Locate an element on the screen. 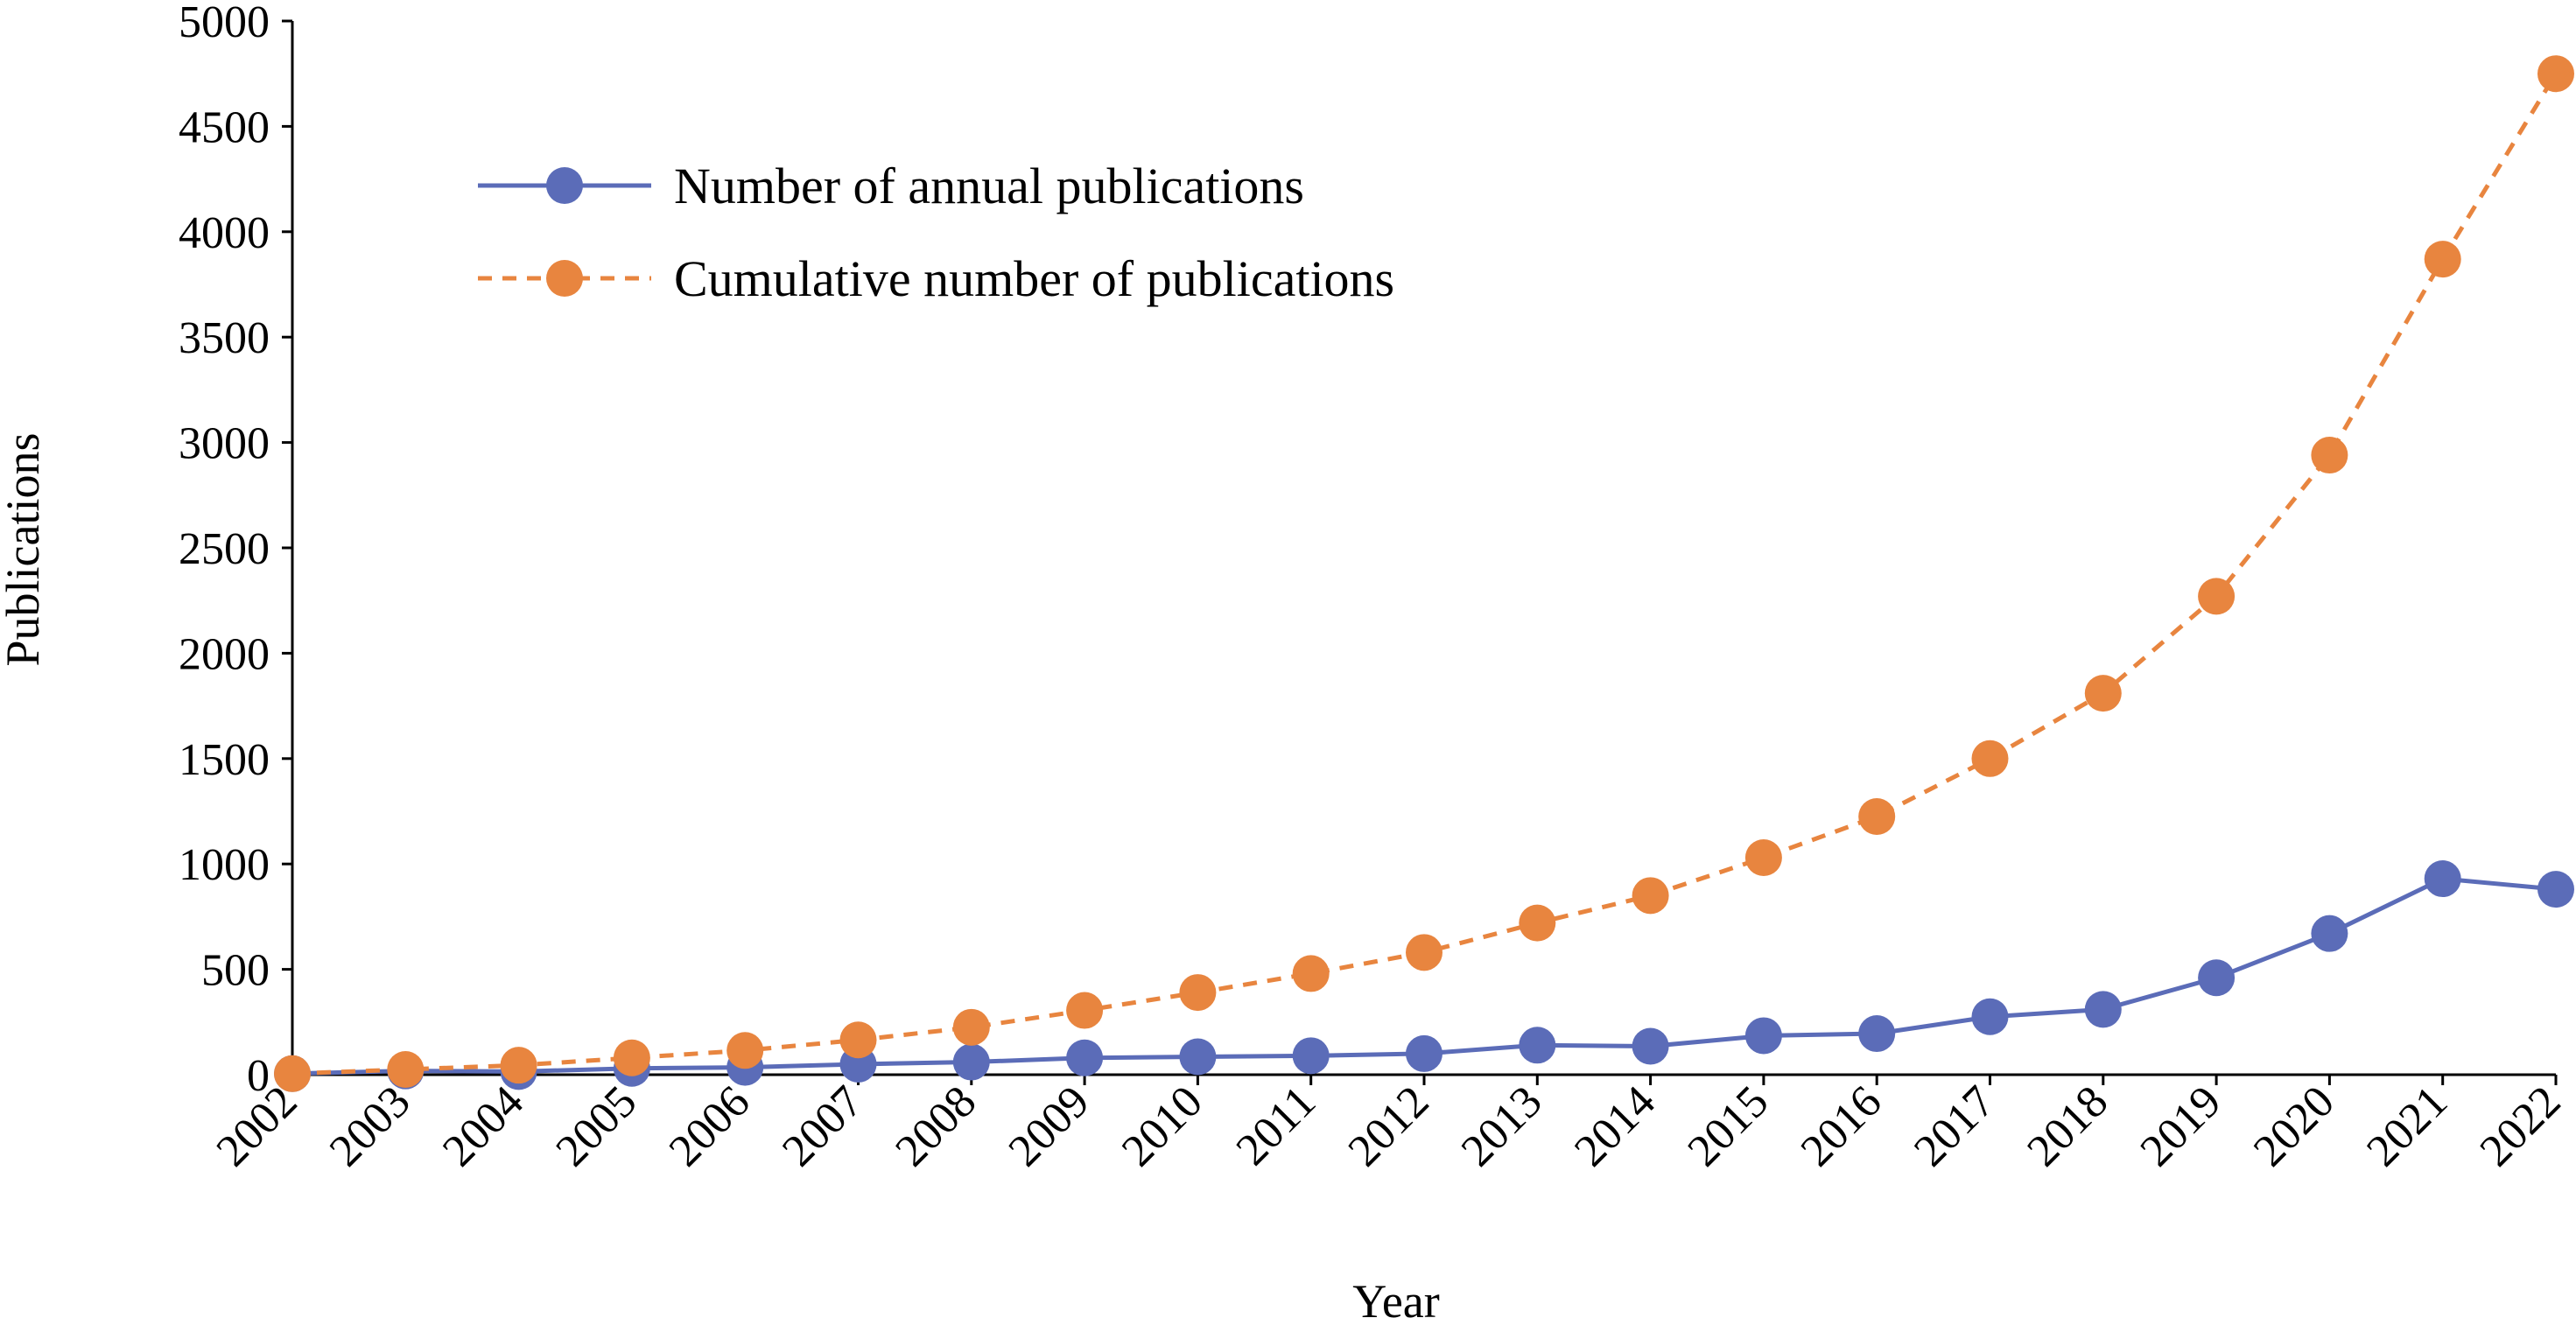  x-tick-label: 2020 is located at coordinates (2294, 1126).